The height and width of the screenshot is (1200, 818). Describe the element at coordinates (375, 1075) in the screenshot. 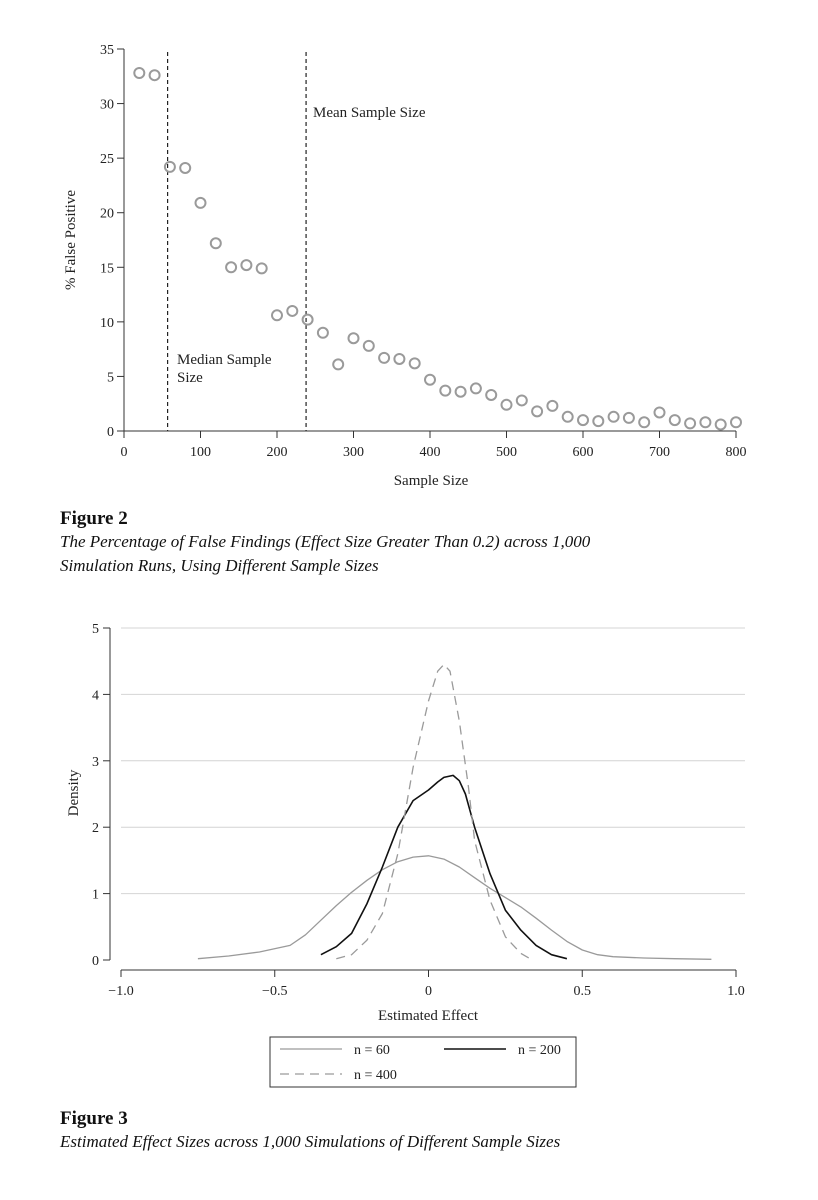

I see `legend-label-n400: n = 400` at that location.